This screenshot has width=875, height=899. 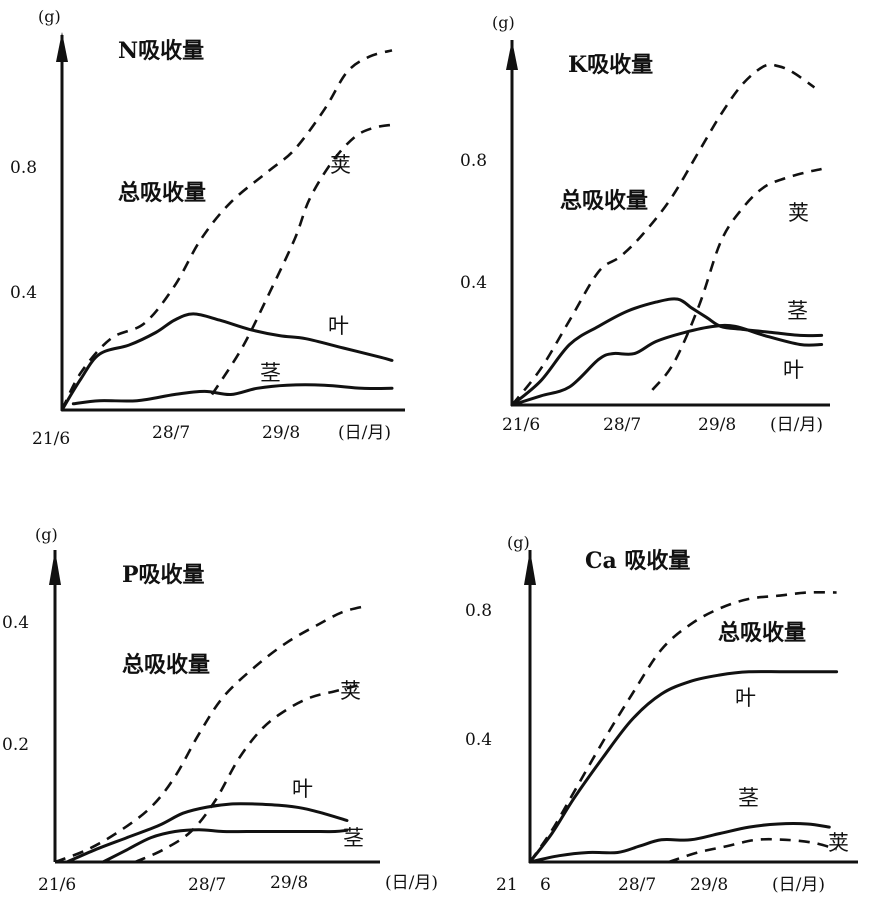 I want to click on panel-title: Ca 吸收量, so click(x=637, y=561).